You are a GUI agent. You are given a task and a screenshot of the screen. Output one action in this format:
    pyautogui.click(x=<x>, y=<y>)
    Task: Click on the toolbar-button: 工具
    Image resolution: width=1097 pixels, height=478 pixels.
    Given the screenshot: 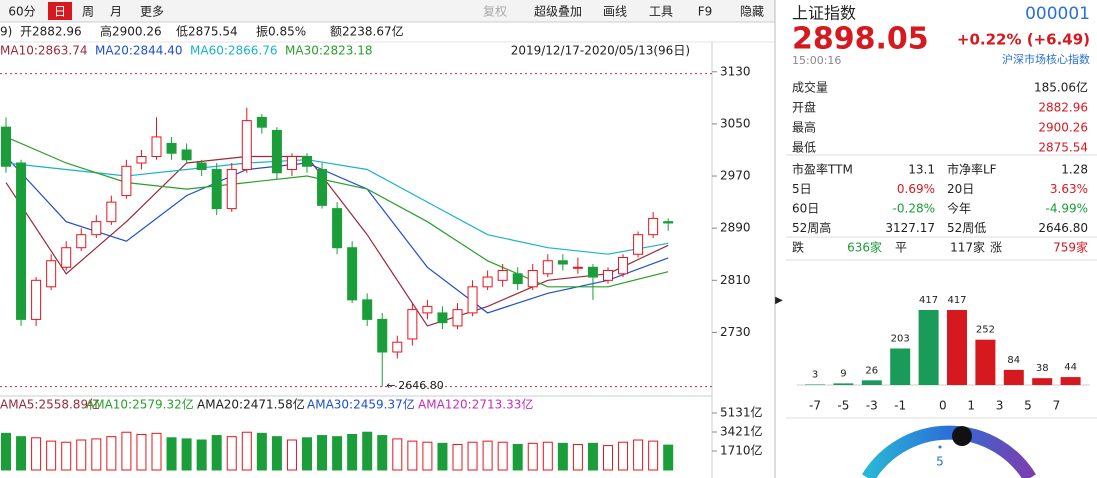 What is the action you would take?
    pyautogui.click(x=661, y=12)
    